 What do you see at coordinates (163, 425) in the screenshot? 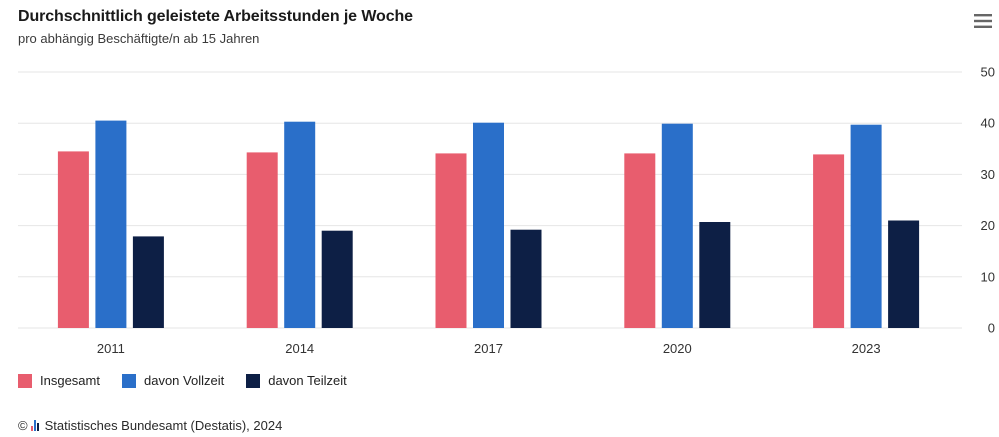
I see `source-text: Statistisches Bundesamt (Destatis), 2024` at bounding box center [163, 425].